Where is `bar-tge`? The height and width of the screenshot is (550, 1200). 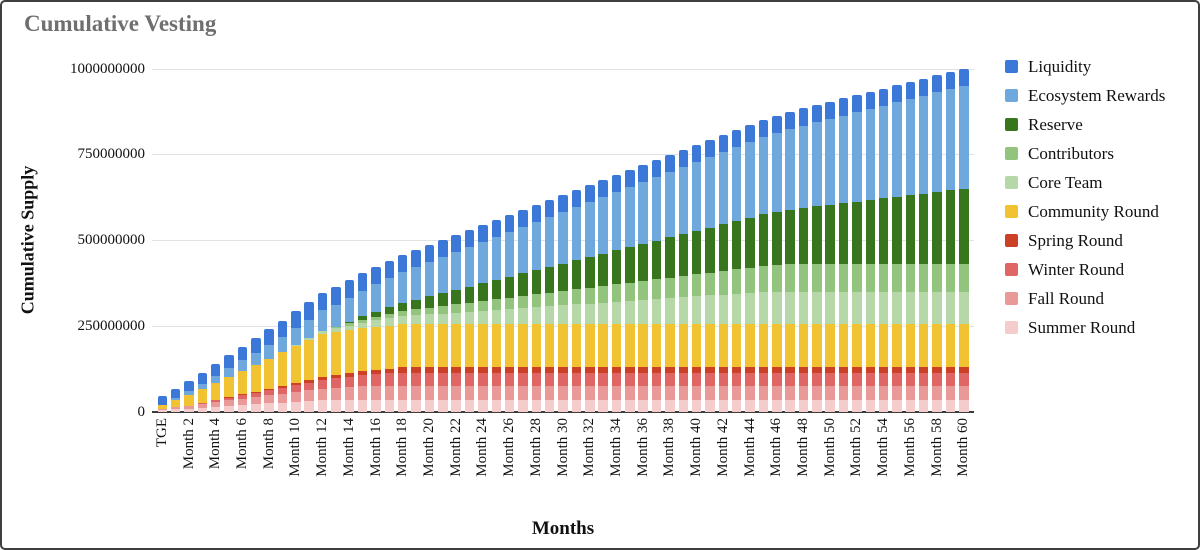
bar-tge is located at coordinates (162, 404).